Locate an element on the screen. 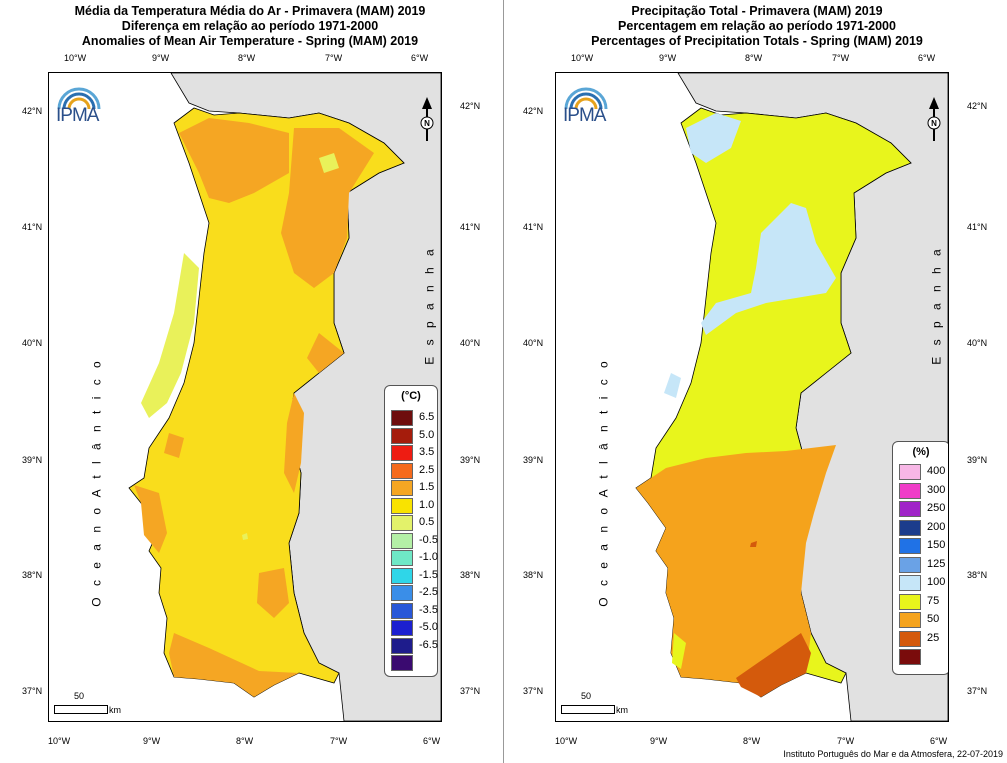 The width and height of the screenshot is (1007, 763). lon-label-top: 7°W is located at coordinates (841, 58).